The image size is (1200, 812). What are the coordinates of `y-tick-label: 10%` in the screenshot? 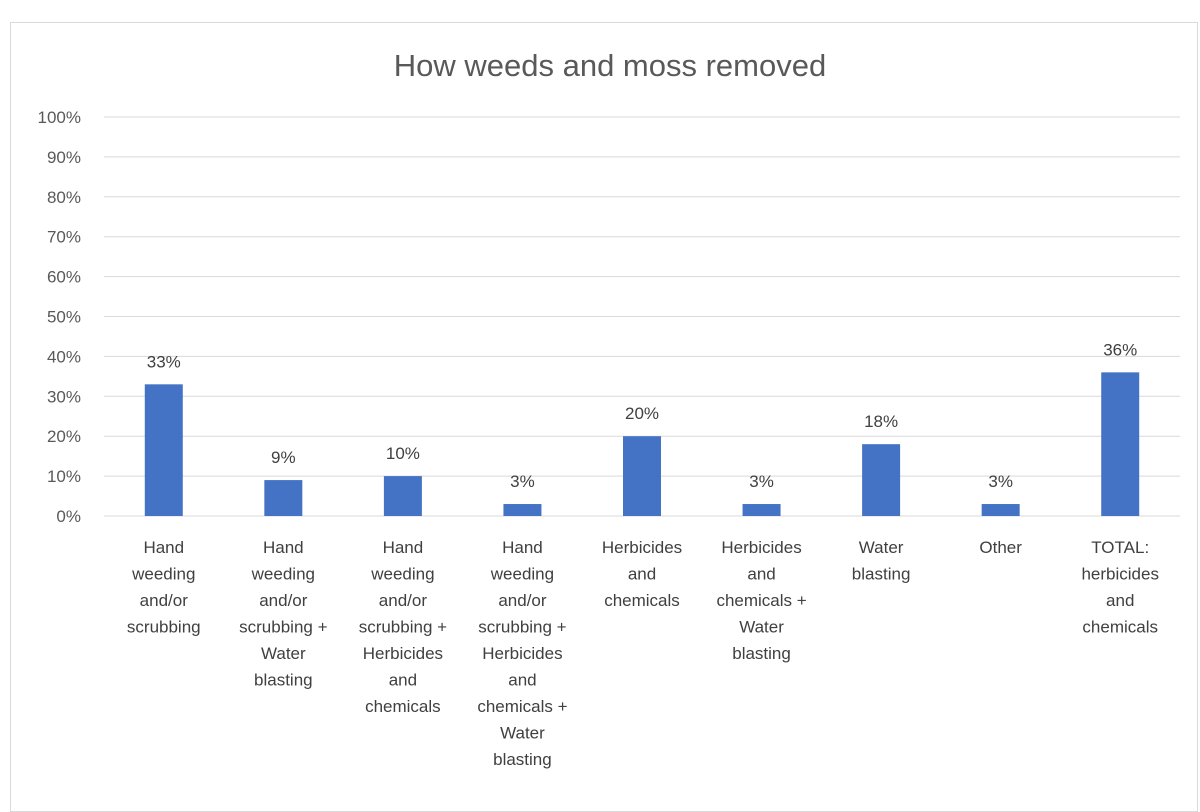 It's located at (64, 476).